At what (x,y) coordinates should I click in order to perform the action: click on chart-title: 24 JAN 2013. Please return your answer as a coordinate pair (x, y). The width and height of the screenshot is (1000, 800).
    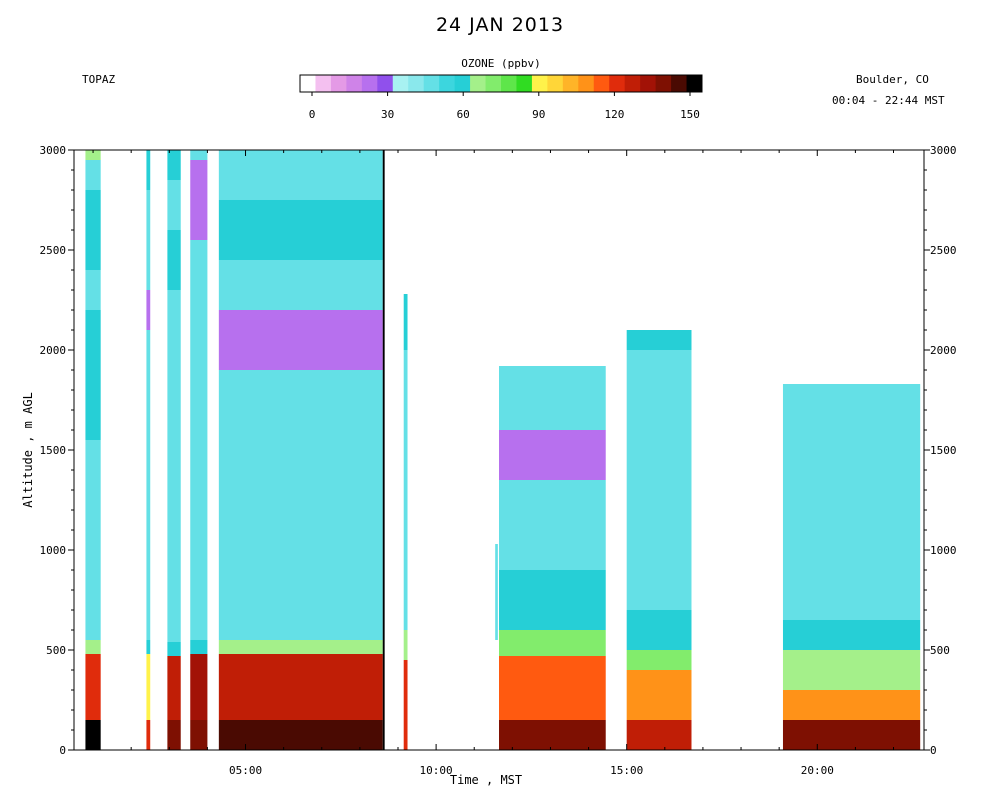
    Looking at the image, I should click on (500, 25).